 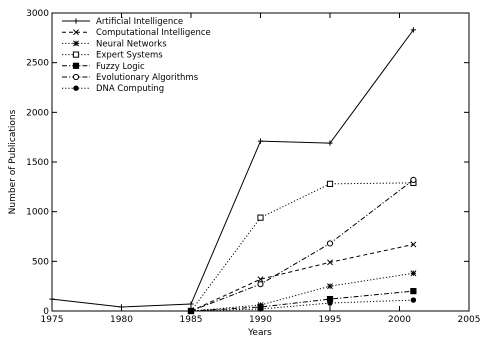 I want to click on legend-label: Artificial Intelligence, so click(x=139, y=22).